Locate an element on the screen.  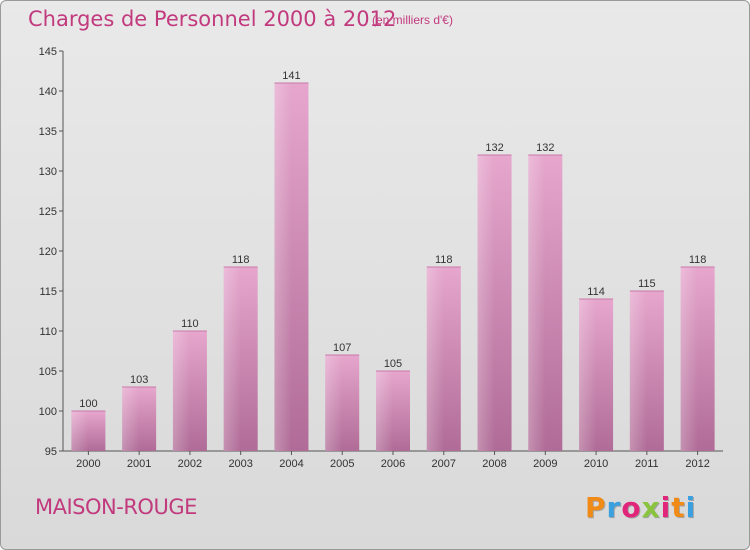
x-tick-label: 2005 is located at coordinates (342, 464).